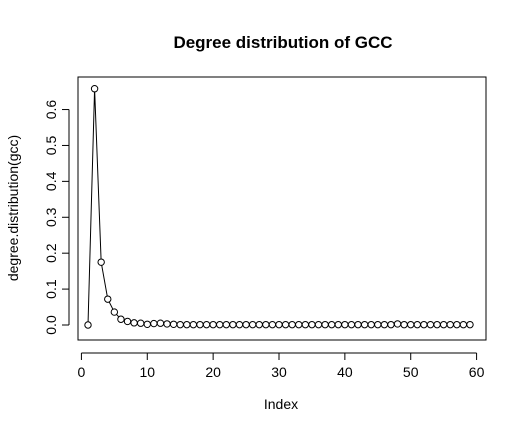 This screenshot has height=433, width=524. I want to click on y-axis-label: degree.distribution(gcc), so click(13, 208).